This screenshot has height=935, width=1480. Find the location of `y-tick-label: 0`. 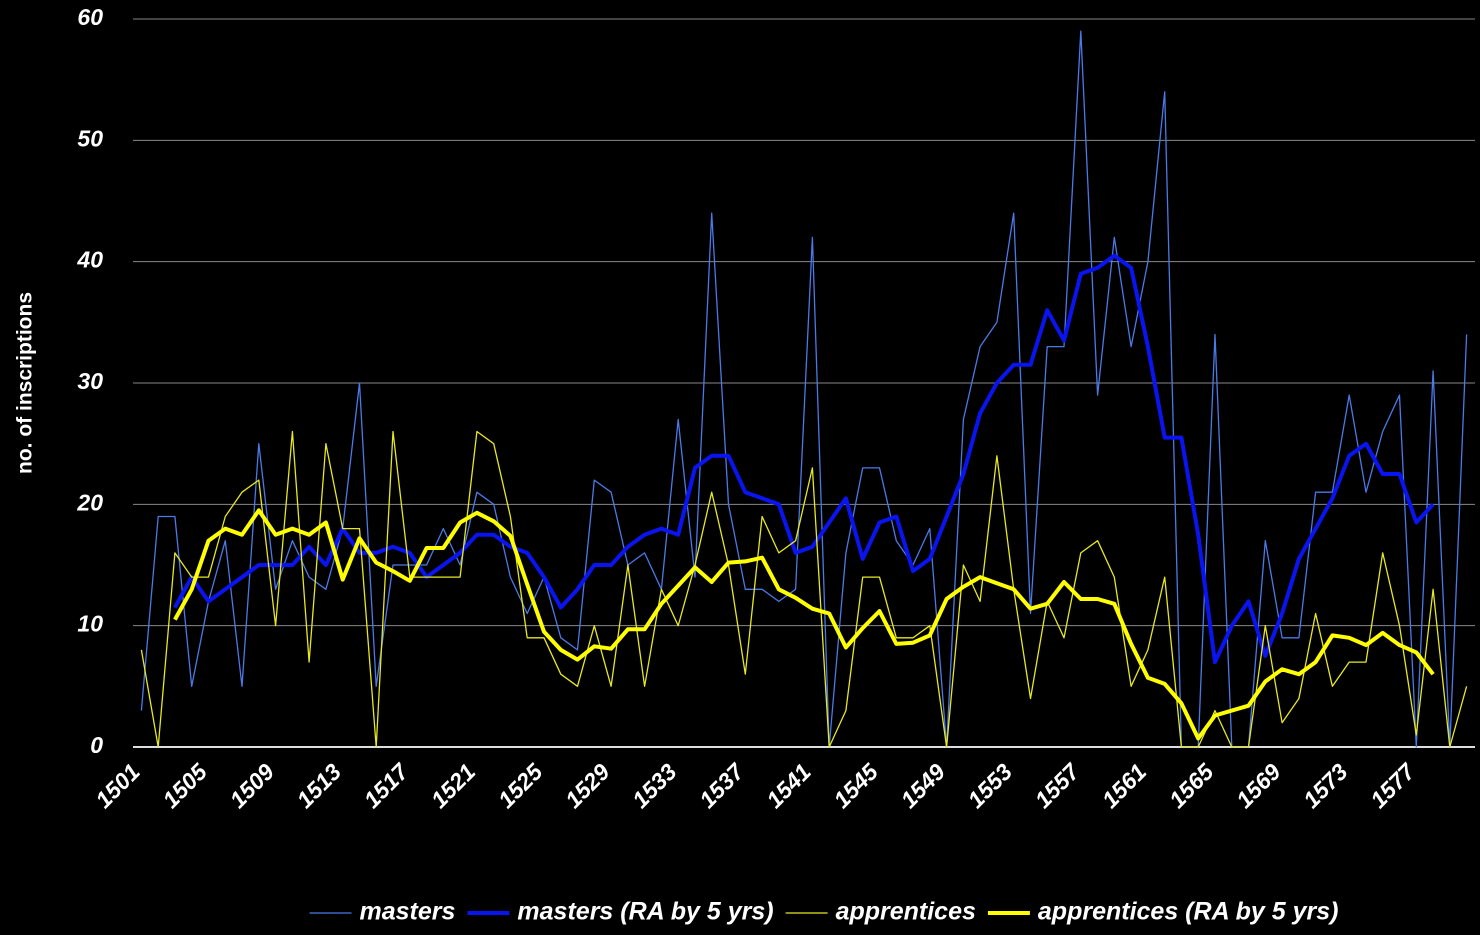

y-tick-label: 0 is located at coordinates (96, 745).